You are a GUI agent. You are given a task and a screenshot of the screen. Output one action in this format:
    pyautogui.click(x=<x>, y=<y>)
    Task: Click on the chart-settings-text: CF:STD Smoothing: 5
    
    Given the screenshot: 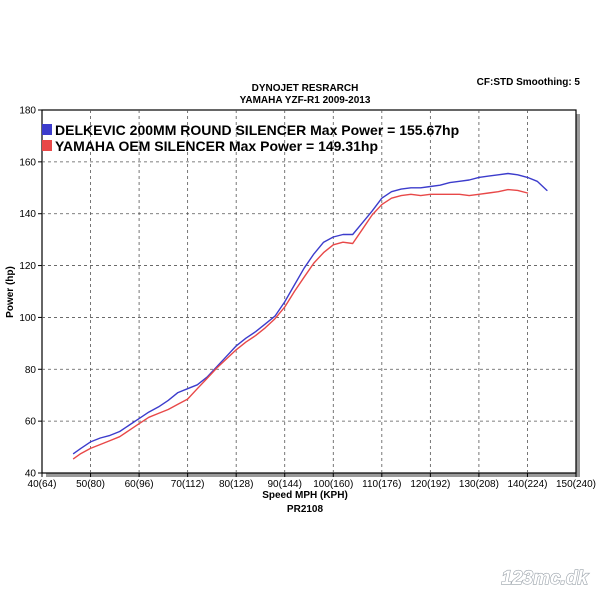 What is the action you would take?
    pyautogui.click(x=529, y=82)
    